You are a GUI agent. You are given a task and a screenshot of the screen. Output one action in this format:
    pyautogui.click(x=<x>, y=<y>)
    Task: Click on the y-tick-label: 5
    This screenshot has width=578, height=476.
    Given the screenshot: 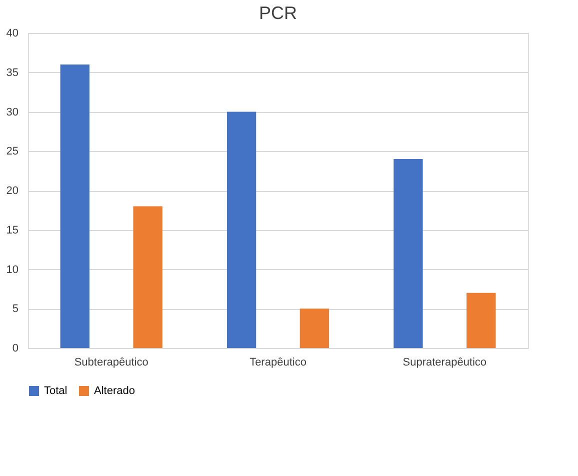 What is the action you would take?
    pyautogui.click(x=15, y=309)
    